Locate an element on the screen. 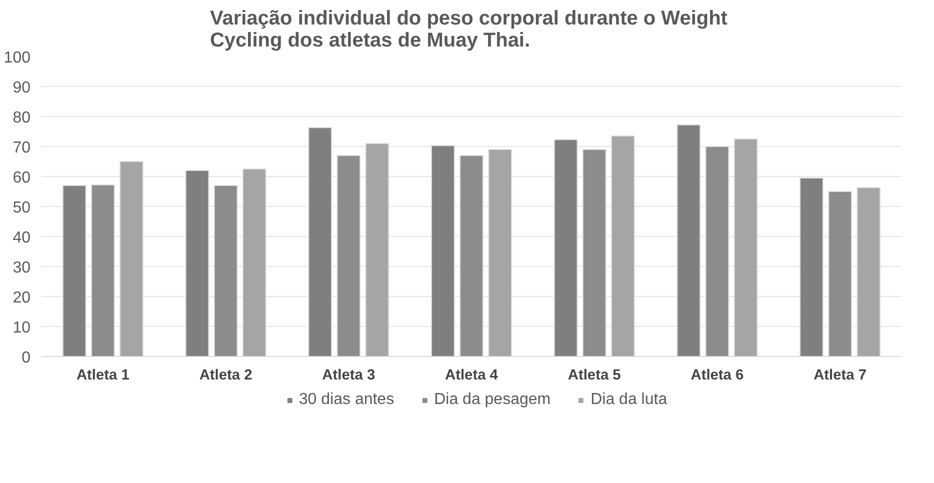  y-tick-label: 40 is located at coordinates (21, 238).